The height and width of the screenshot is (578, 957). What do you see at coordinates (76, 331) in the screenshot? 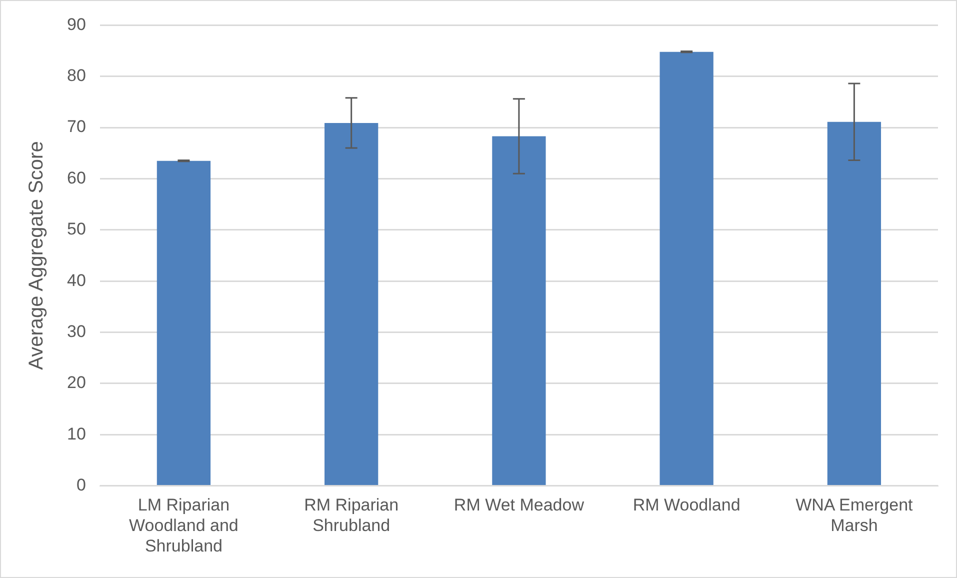
I see `y-tick-label: 30` at bounding box center [76, 331].